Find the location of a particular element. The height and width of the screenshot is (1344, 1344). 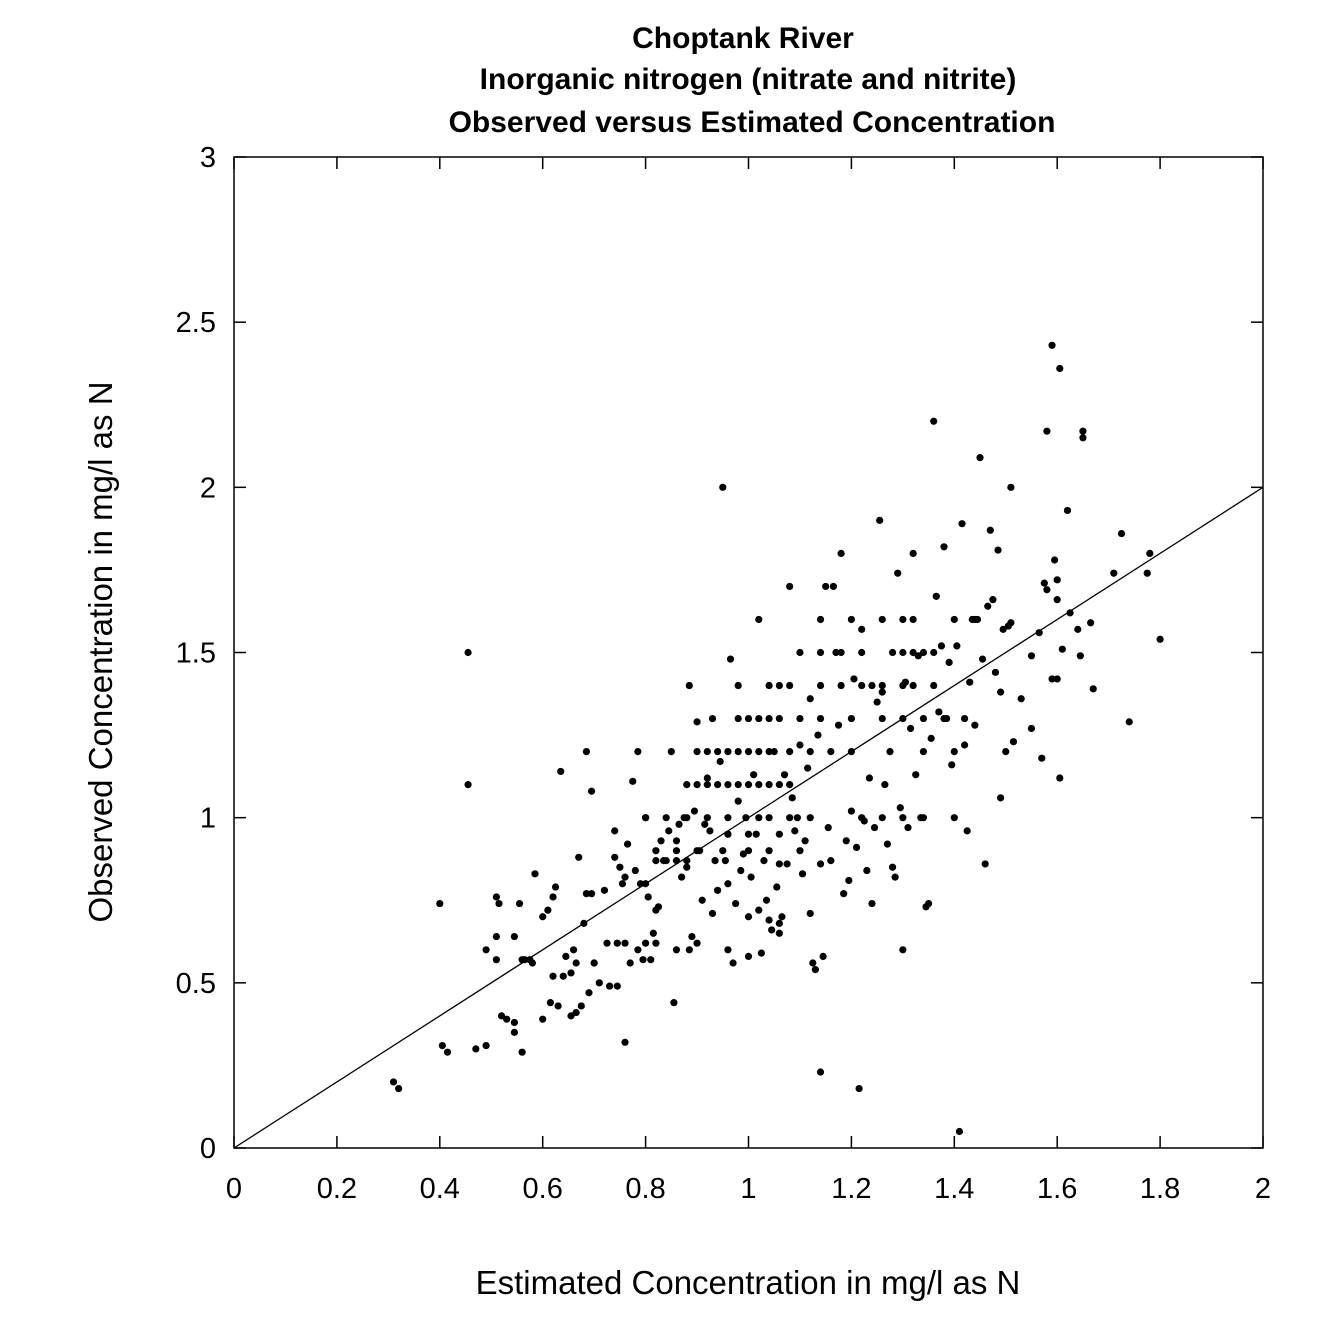

y-tick-label: 1 is located at coordinates (208, 819).